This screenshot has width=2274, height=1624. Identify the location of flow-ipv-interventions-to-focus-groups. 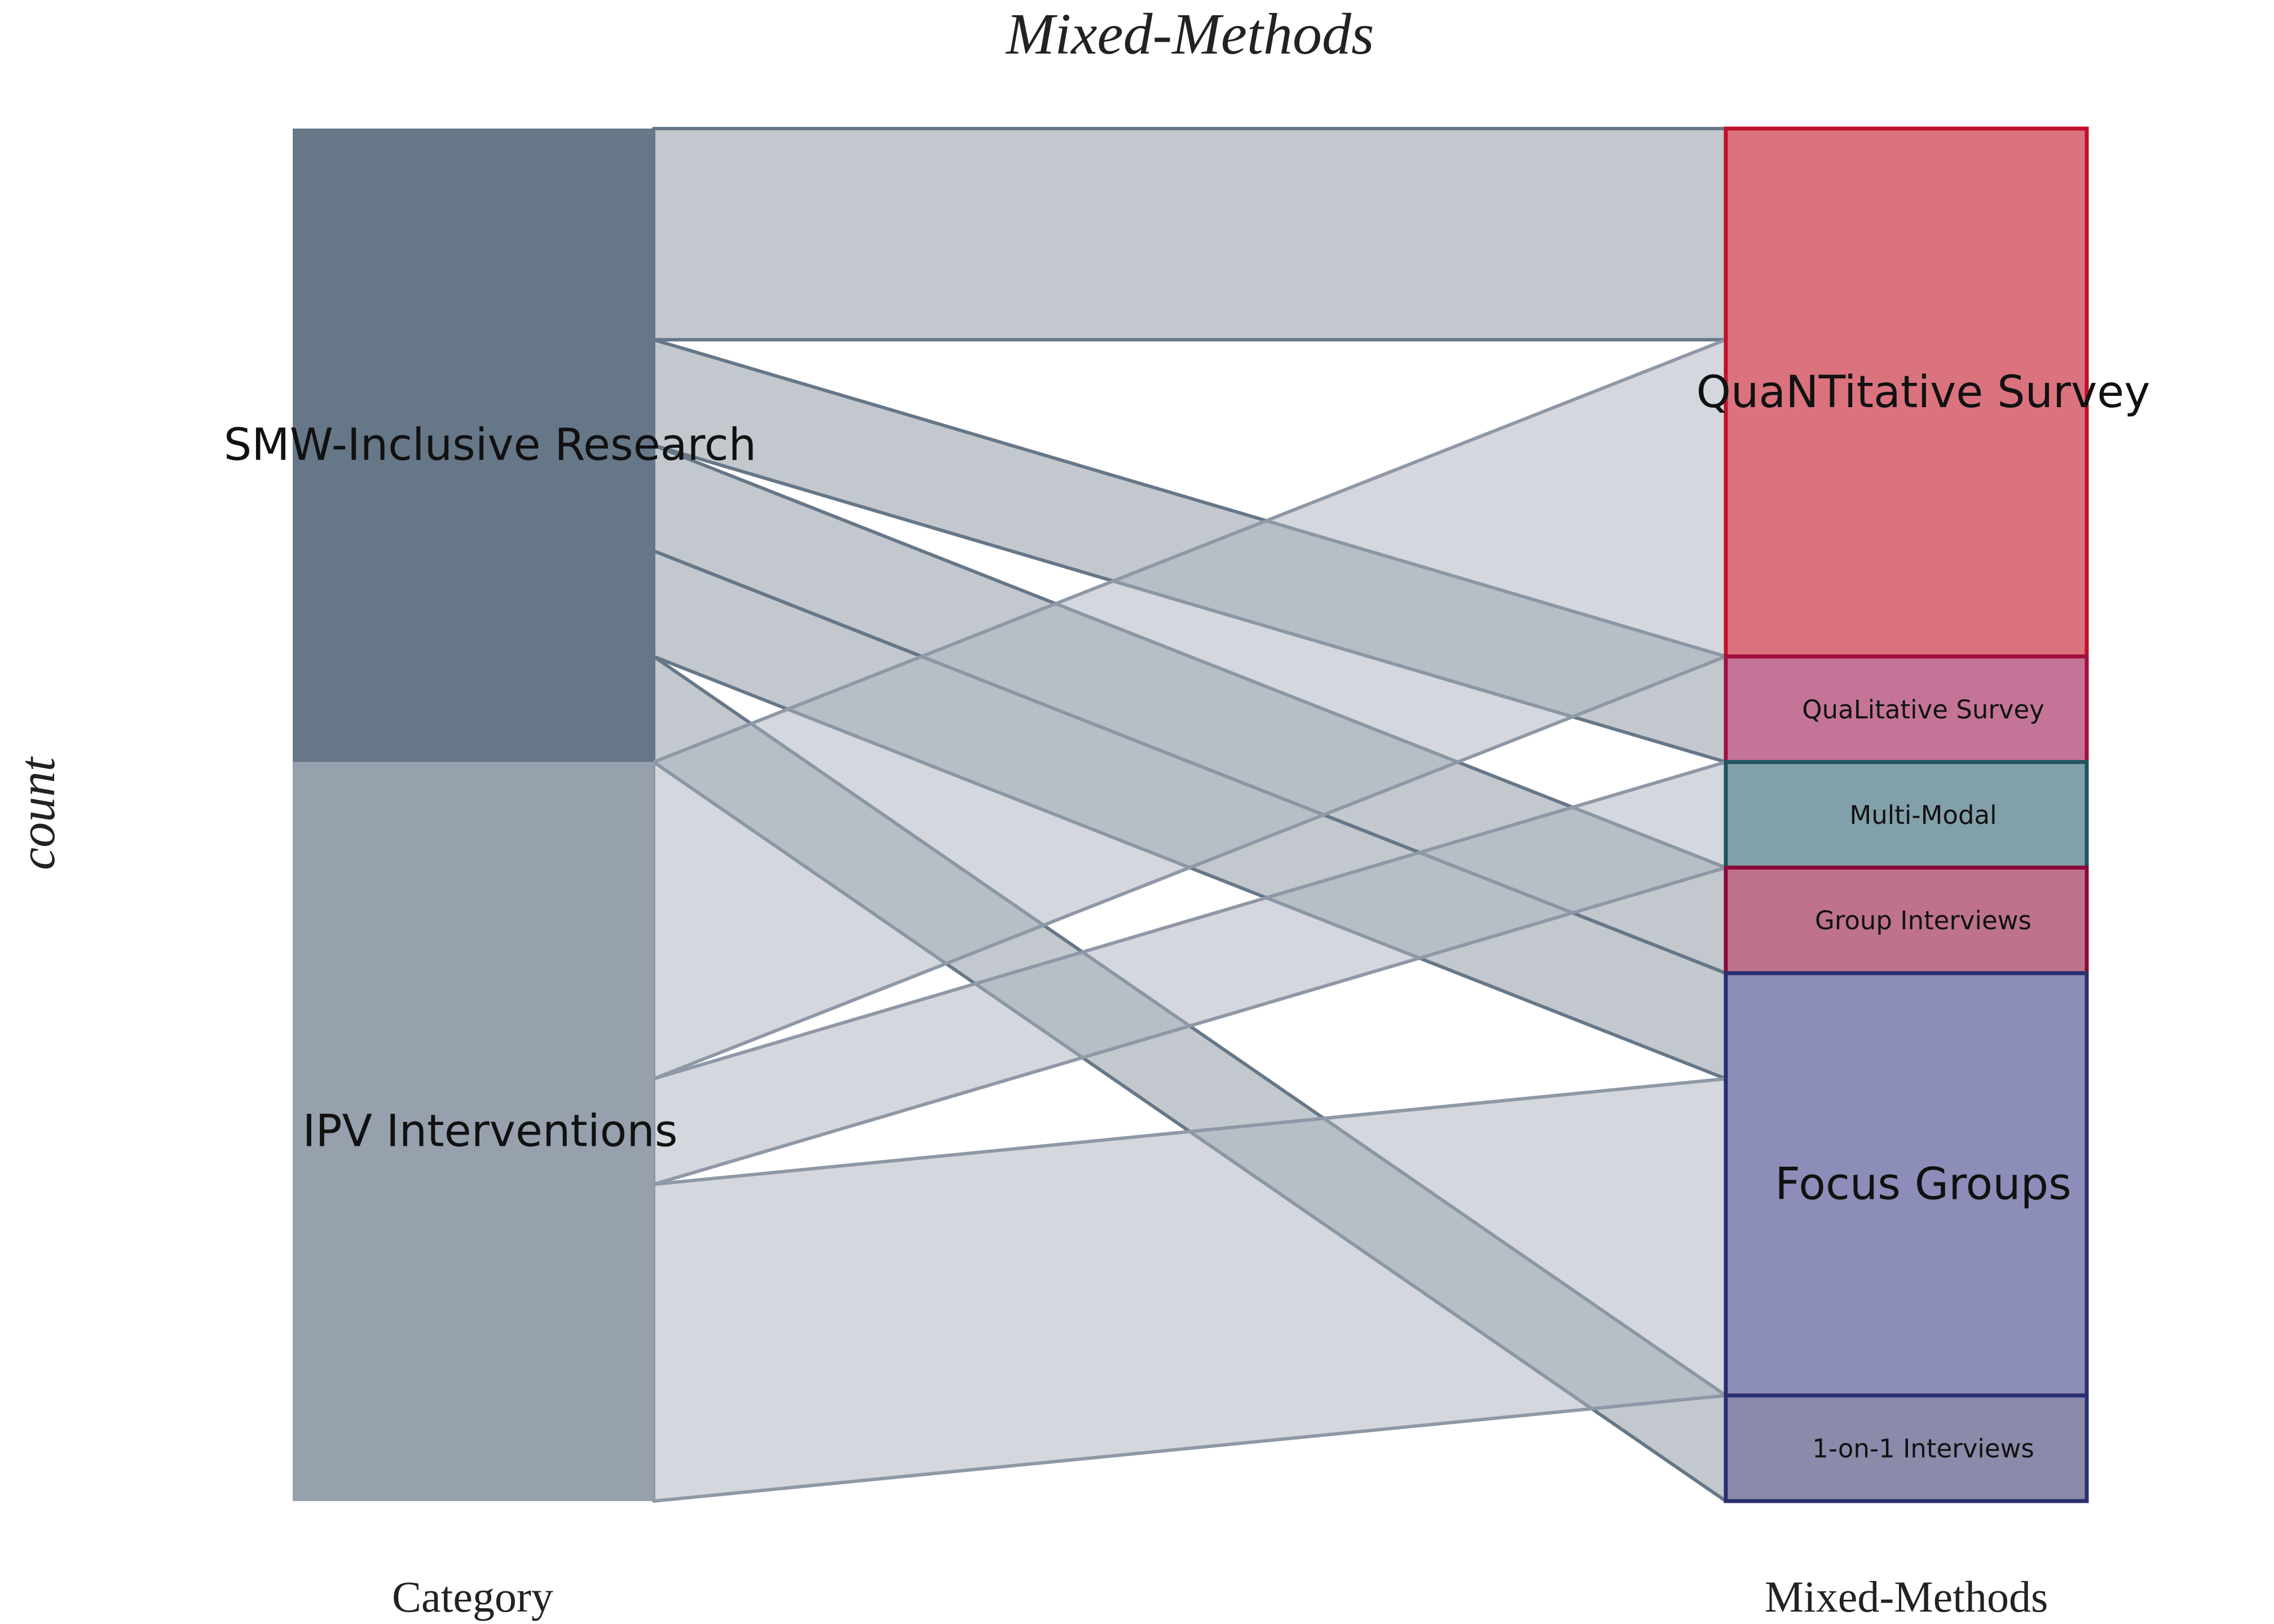
(1189, 1290).